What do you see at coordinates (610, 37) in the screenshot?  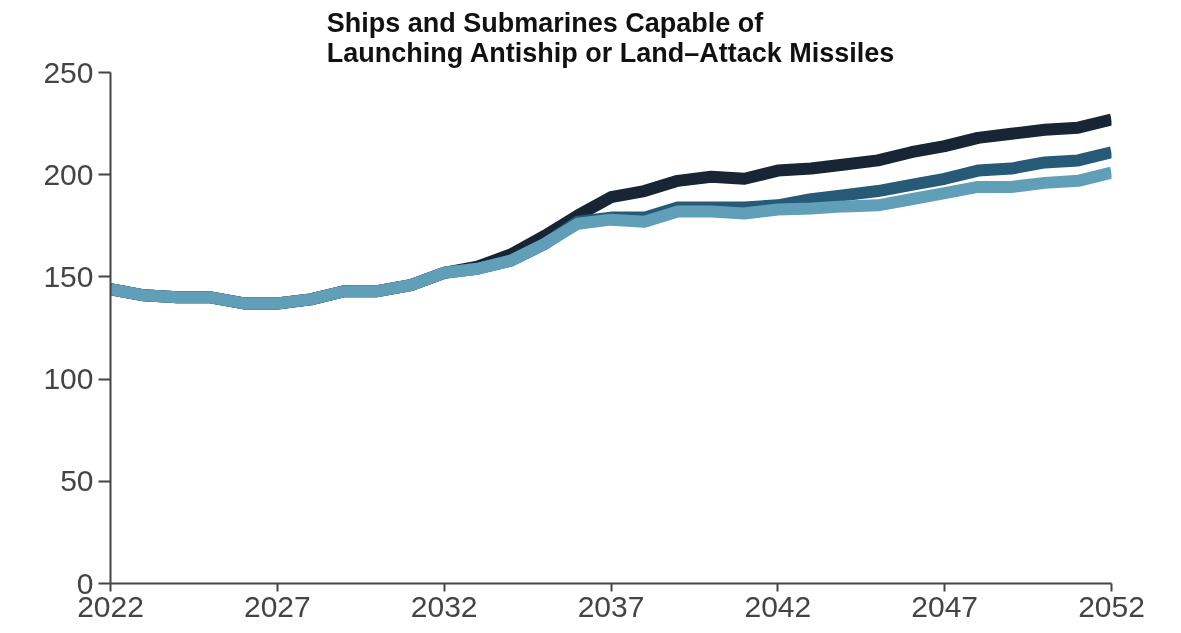 I see `chart-title: Ships and Submarines Capable of Launching Antiship or Land–Attack Missiles` at bounding box center [610, 37].